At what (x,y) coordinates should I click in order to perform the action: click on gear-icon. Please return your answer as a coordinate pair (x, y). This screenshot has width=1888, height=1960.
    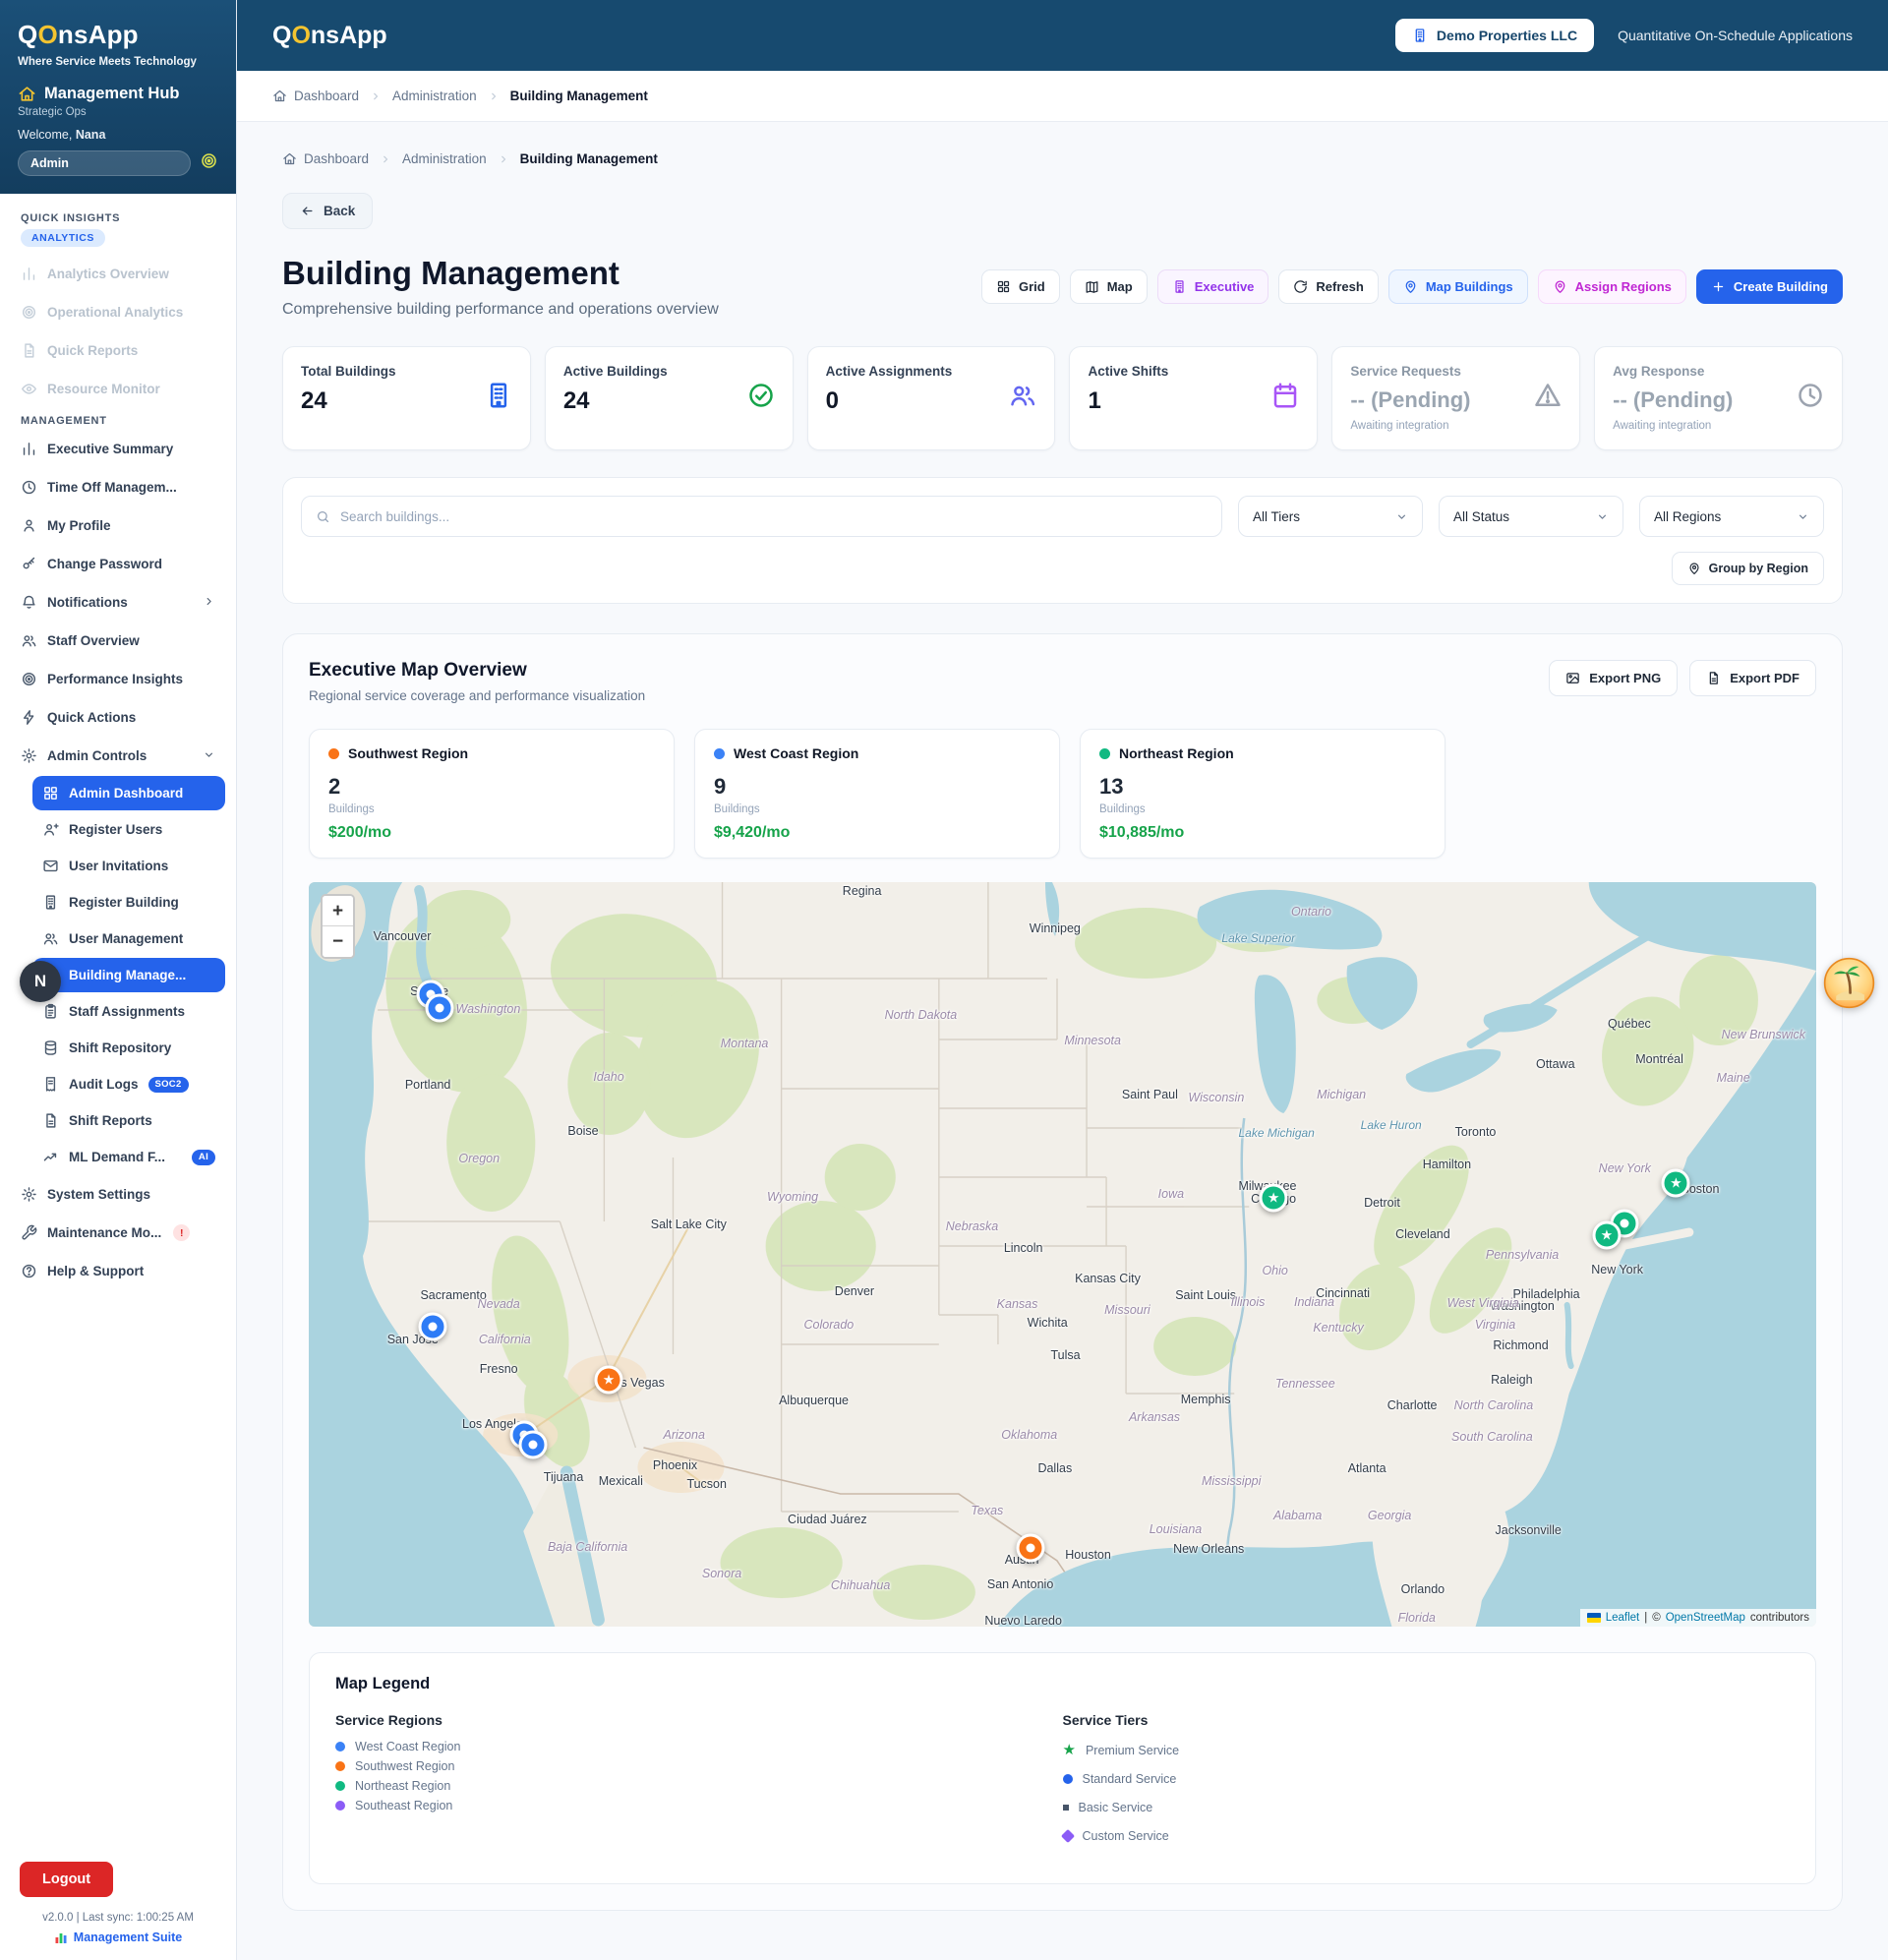
    Looking at the image, I should click on (29, 1194).